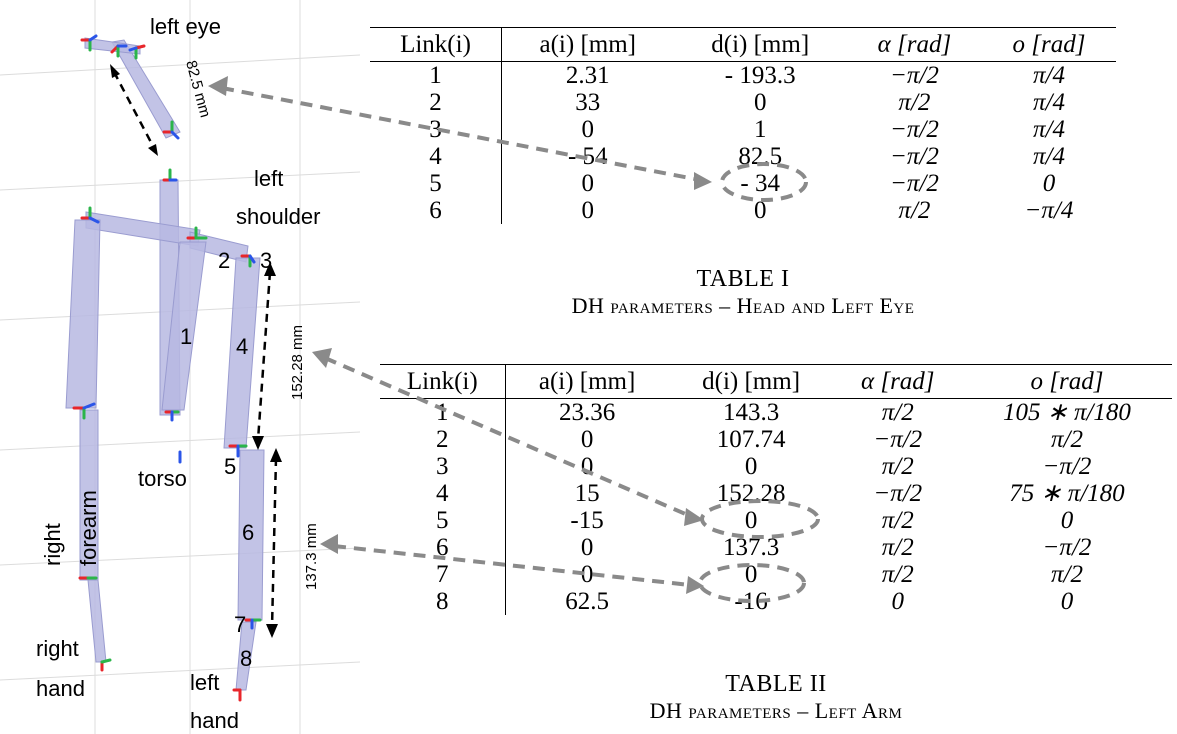  What do you see at coordinates (224, 260) in the screenshot?
I see `joint-number-2: 2` at bounding box center [224, 260].